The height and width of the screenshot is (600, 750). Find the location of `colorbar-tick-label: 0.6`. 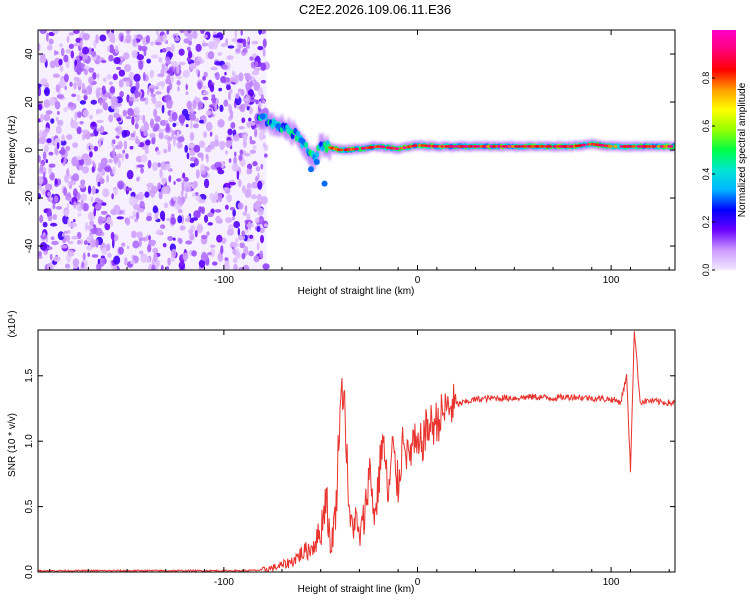

colorbar-tick-label: 0.6 is located at coordinates (706, 126).